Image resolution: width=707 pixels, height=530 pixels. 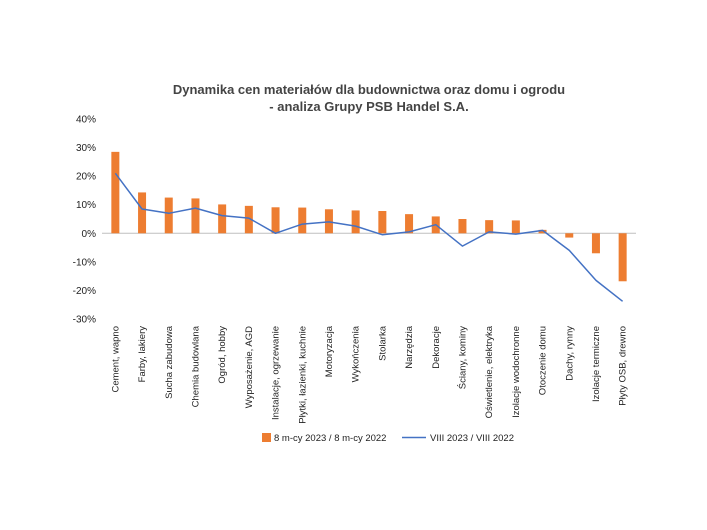 What do you see at coordinates (142, 354) in the screenshot?
I see `x-tick-label: Farby, lakiery` at bounding box center [142, 354].